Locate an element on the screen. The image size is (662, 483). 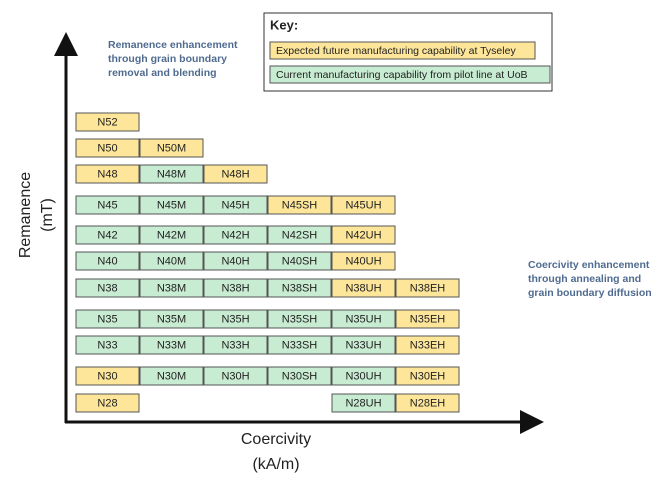
grade-label: N45 is located at coordinates (107, 205).